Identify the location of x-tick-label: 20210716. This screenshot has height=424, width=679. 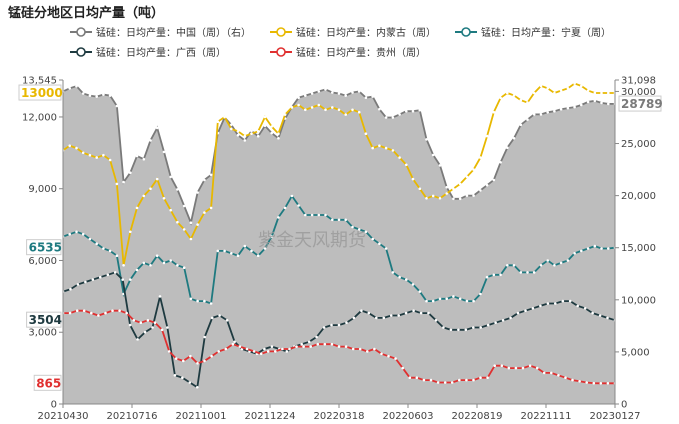
(132, 416).